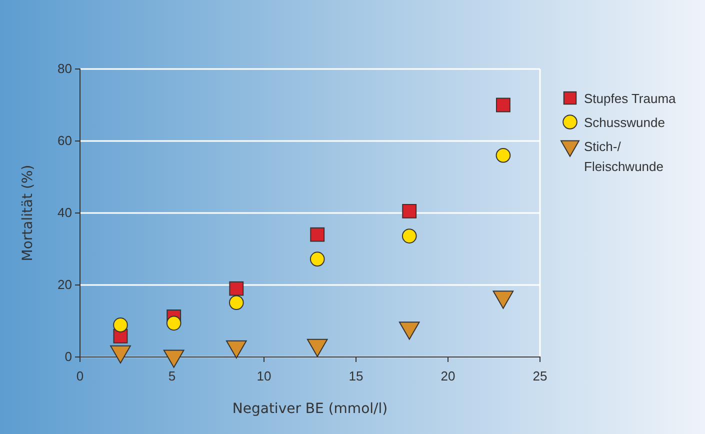  What do you see at coordinates (310, 409) in the screenshot?
I see `x-axis-title: Negativer BE (mmol/l)` at bounding box center [310, 409].